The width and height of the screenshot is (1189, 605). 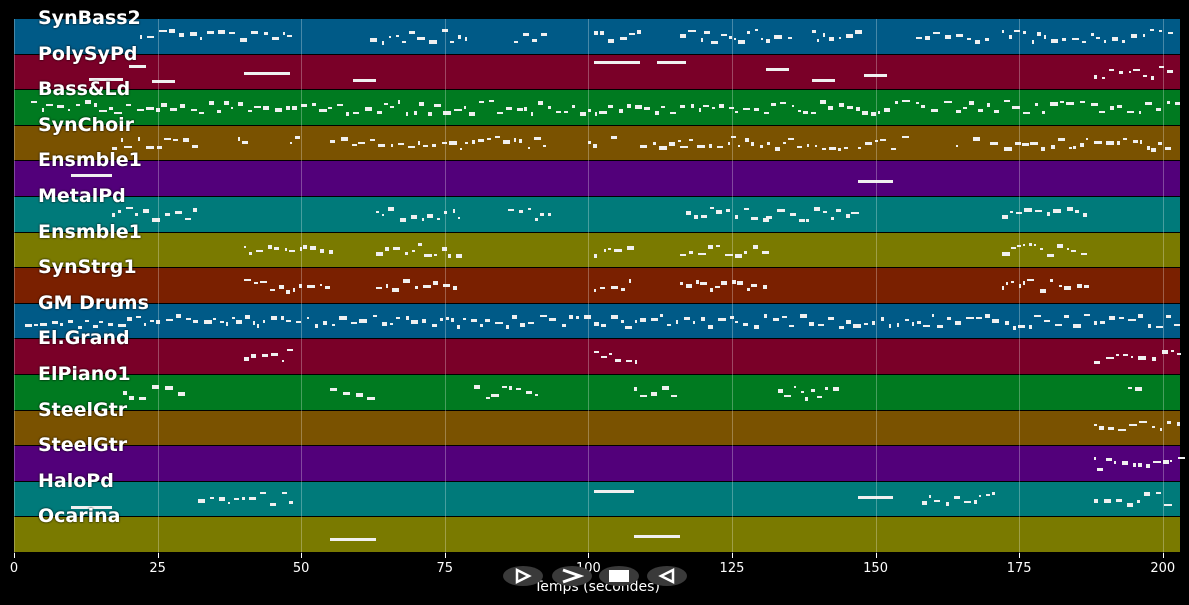 What do you see at coordinates (667, 576) in the screenshot?
I see `back-button` at bounding box center [667, 576].